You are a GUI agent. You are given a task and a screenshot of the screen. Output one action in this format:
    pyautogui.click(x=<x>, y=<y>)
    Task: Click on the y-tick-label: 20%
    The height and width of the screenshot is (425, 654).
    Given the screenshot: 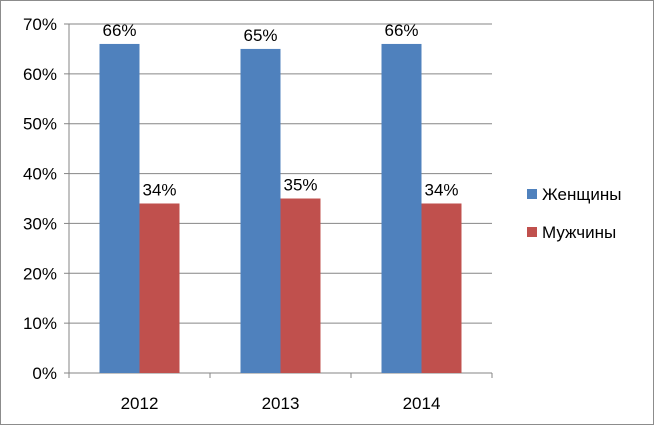 What is the action you would take?
    pyautogui.click(x=40, y=273)
    